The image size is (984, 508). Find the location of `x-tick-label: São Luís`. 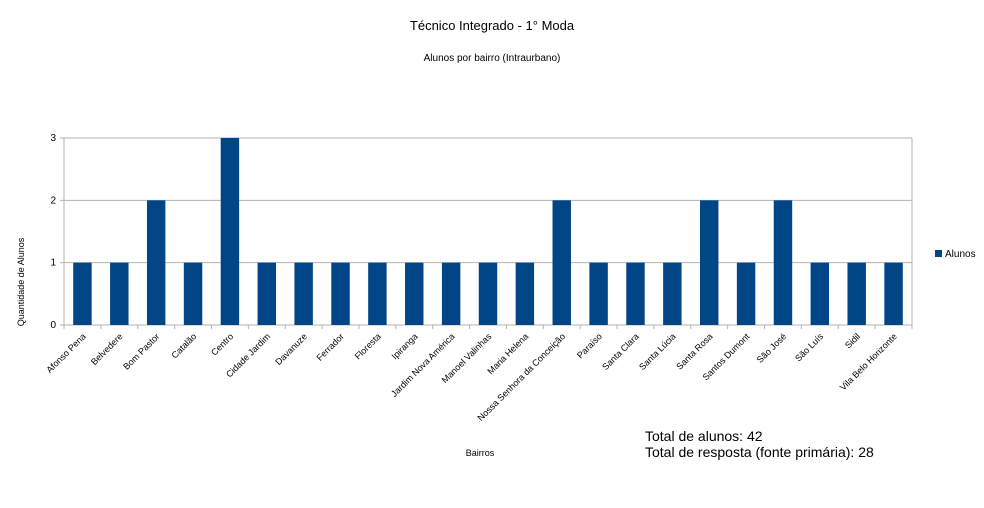

x-tick-label: São Luís is located at coordinates (809, 347).